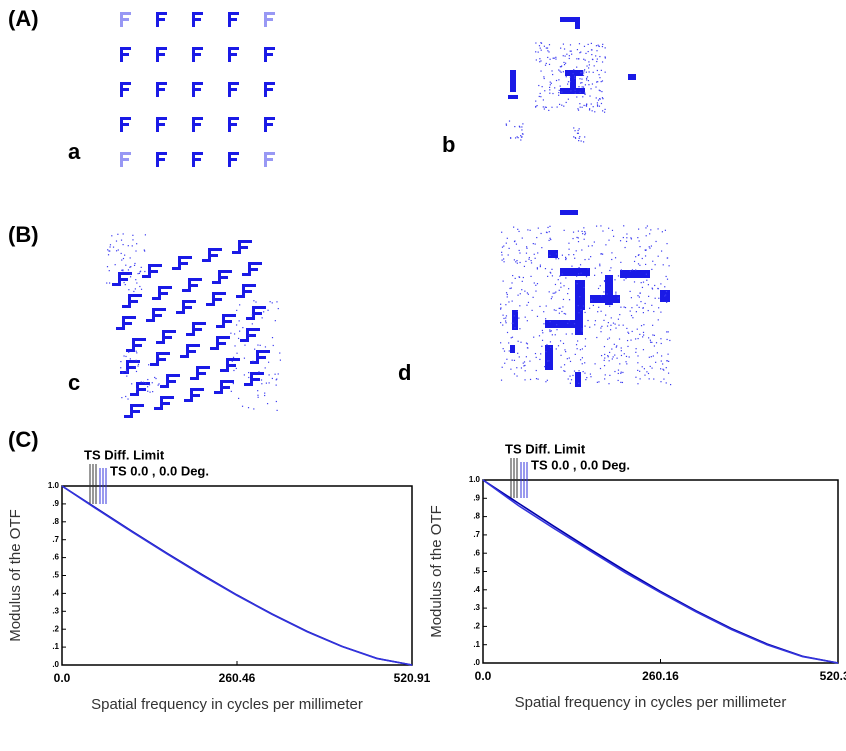  What do you see at coordinates (237, 575) in the screenshot?
I see `series-line` at bounding box center [237, 575].